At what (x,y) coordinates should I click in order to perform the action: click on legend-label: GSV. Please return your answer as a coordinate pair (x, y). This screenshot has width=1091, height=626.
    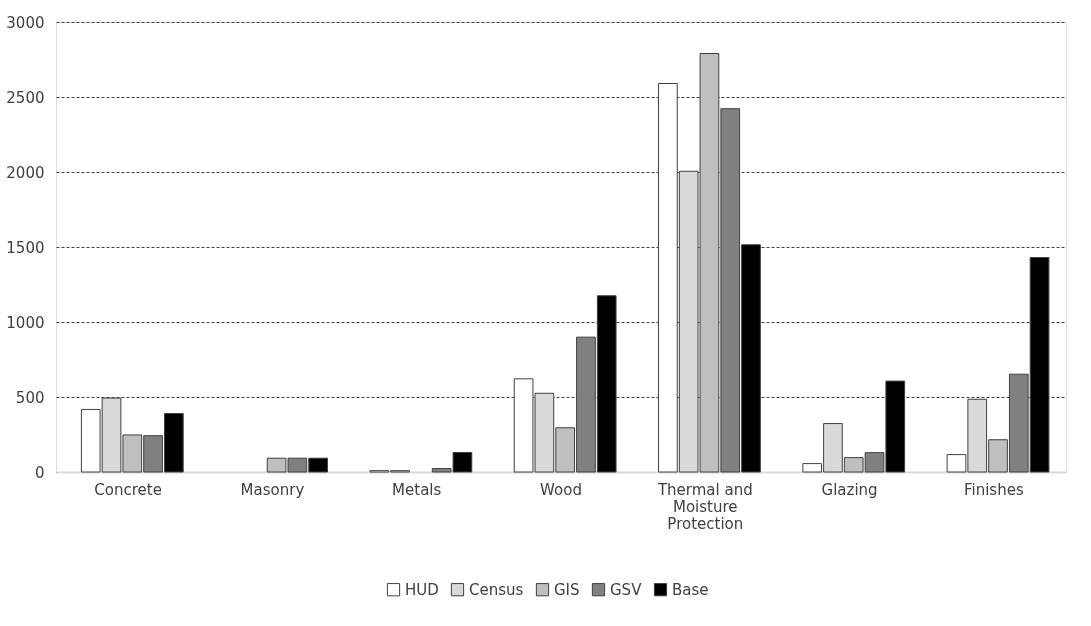
    Looking at the image, I should click on (626, 589).